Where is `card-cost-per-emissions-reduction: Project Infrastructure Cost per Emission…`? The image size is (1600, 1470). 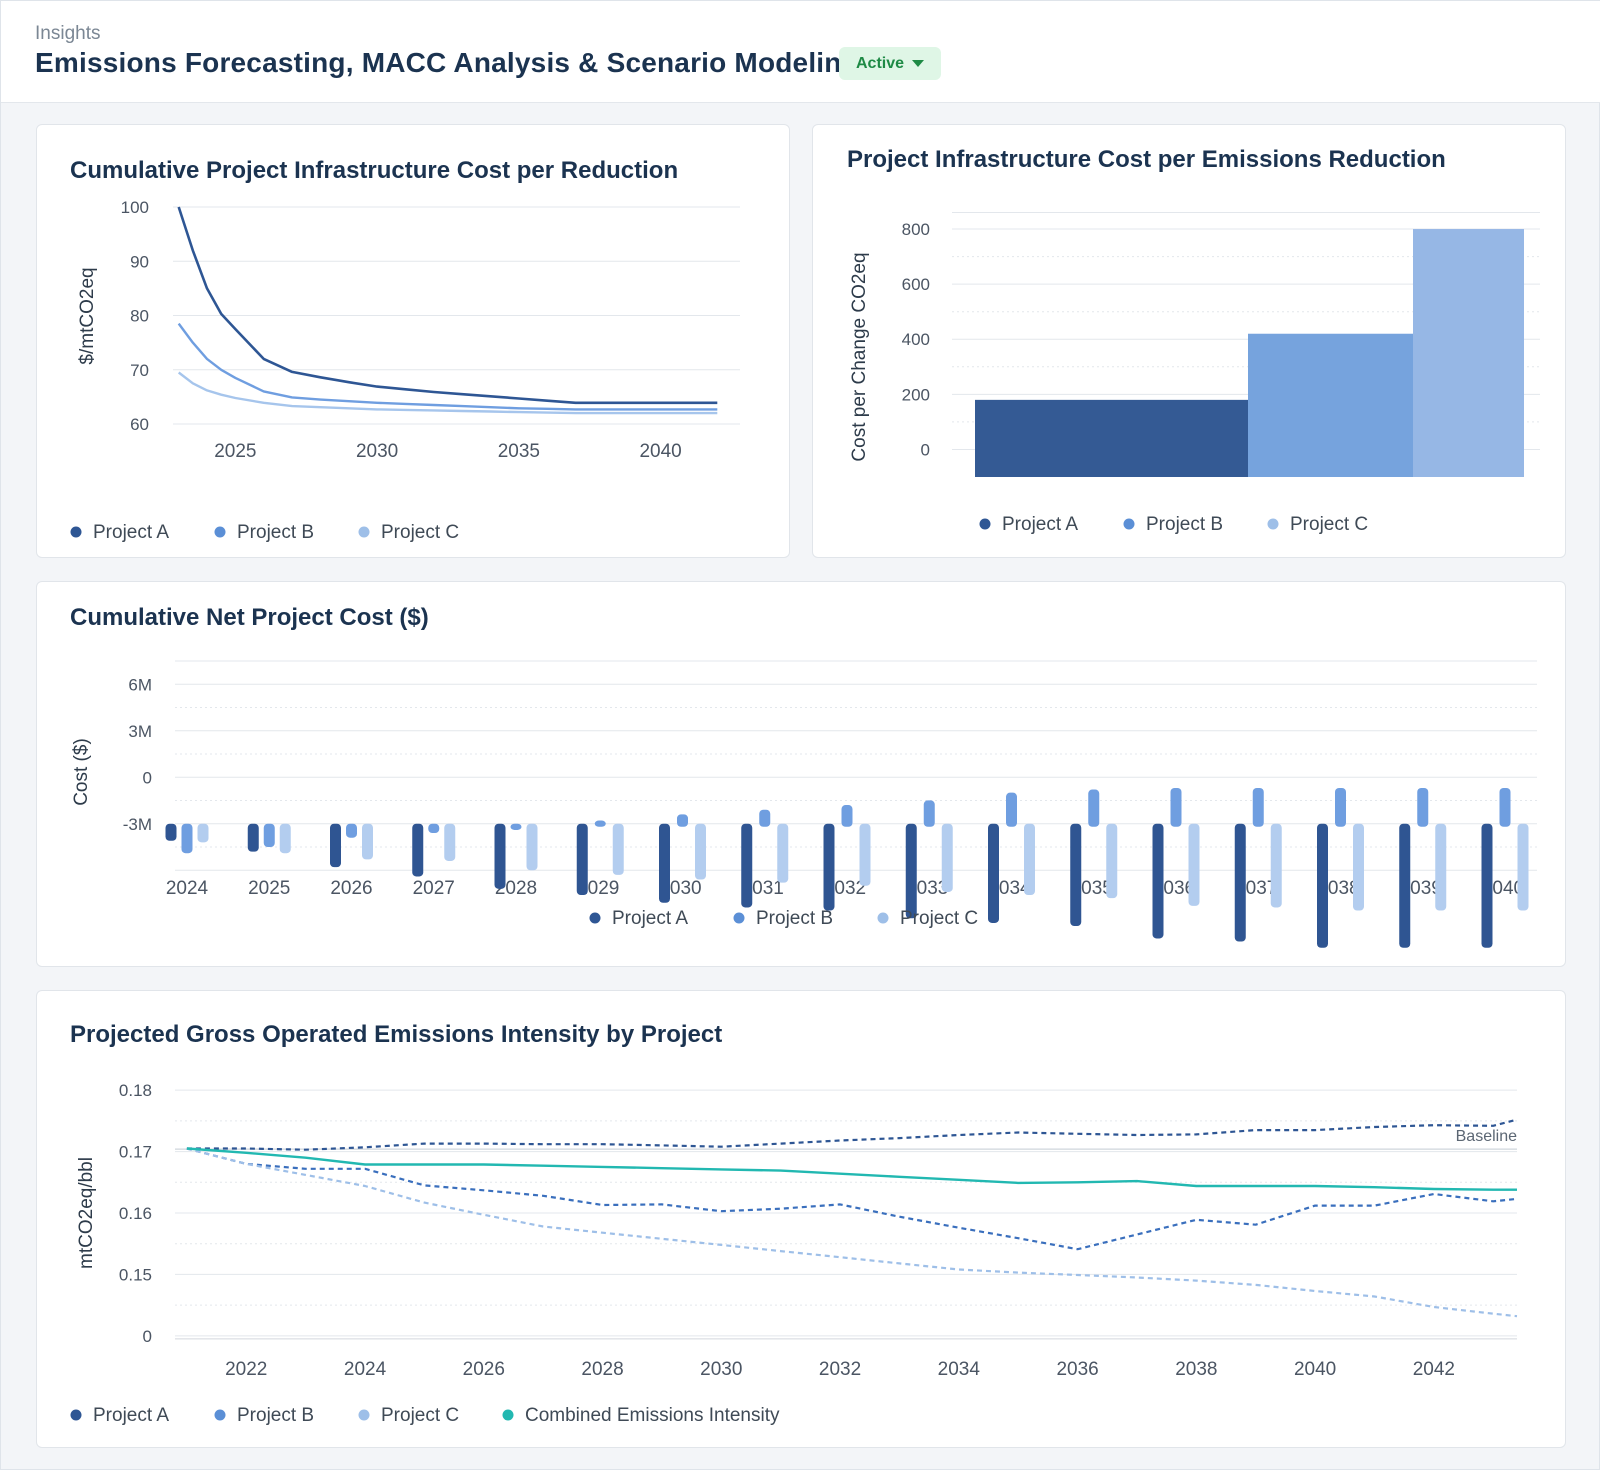 card-cost-per-emissions-reduction: Project Infrastructure Cost per Emission… is located at coordinates (1189, 341).